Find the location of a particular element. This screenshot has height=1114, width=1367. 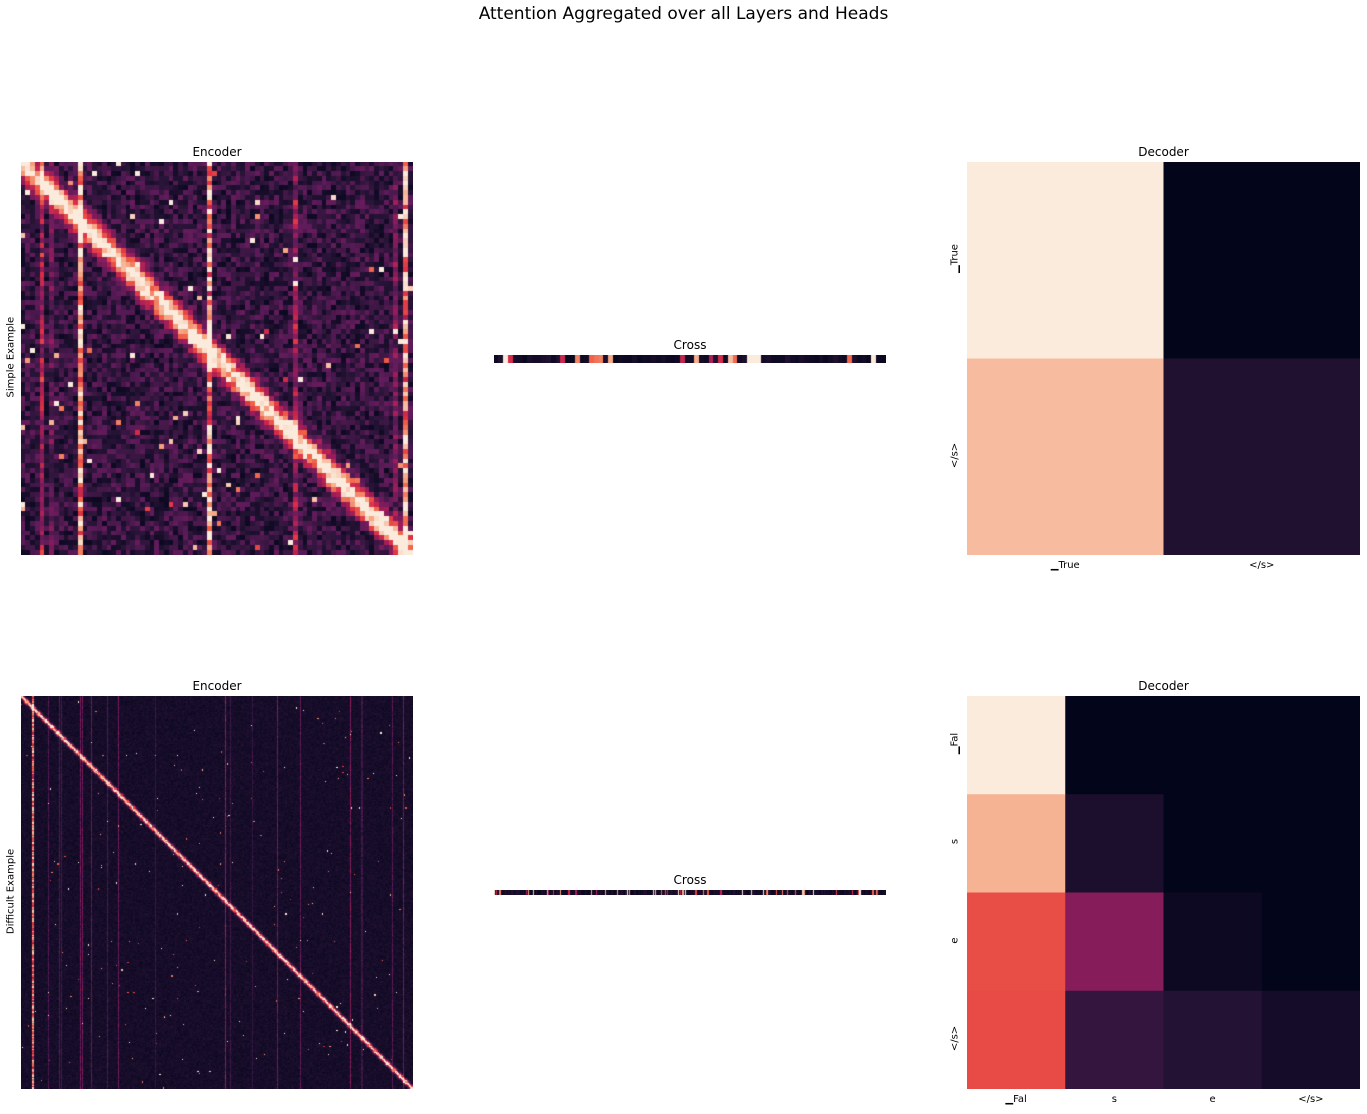

cross-title-simple: Cross is located at coordinates (690, 345).